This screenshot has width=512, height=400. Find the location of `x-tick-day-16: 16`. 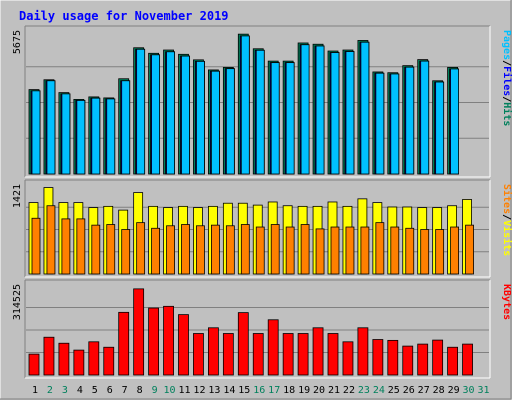

x-tick-day-16: 16 is located at coordinates (259, 390).